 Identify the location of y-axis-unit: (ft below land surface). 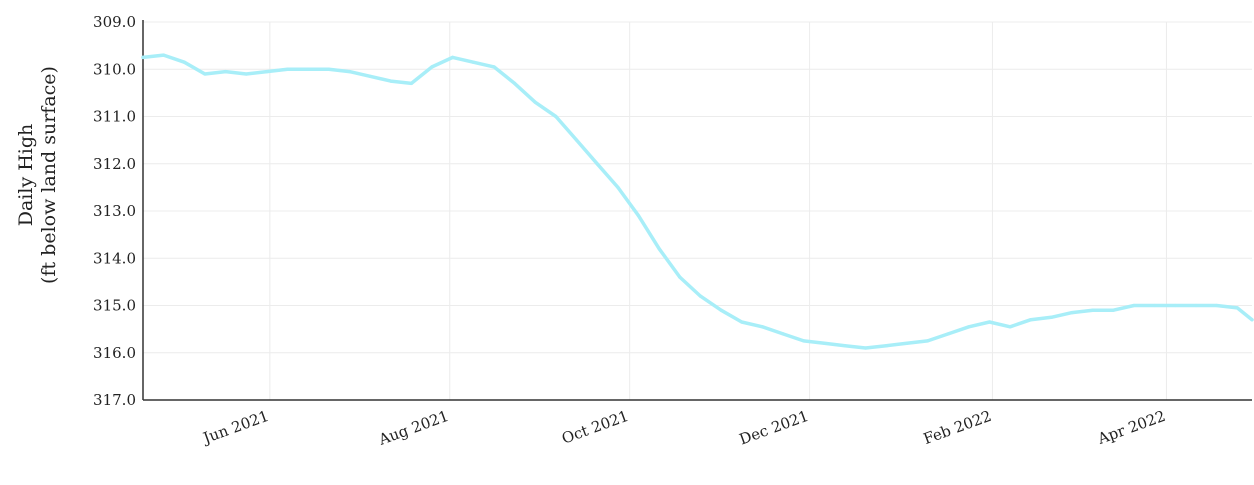
(49, 175).